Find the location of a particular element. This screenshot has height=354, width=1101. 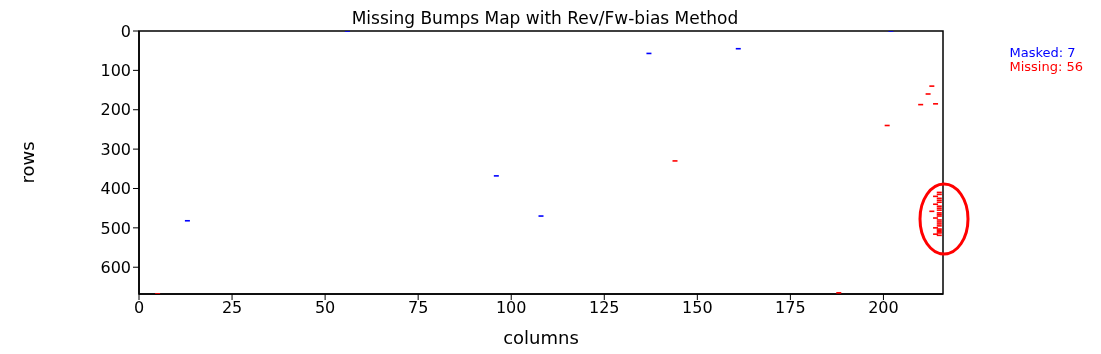

y-tick-label: 400 is located at coordinates (115, 189).